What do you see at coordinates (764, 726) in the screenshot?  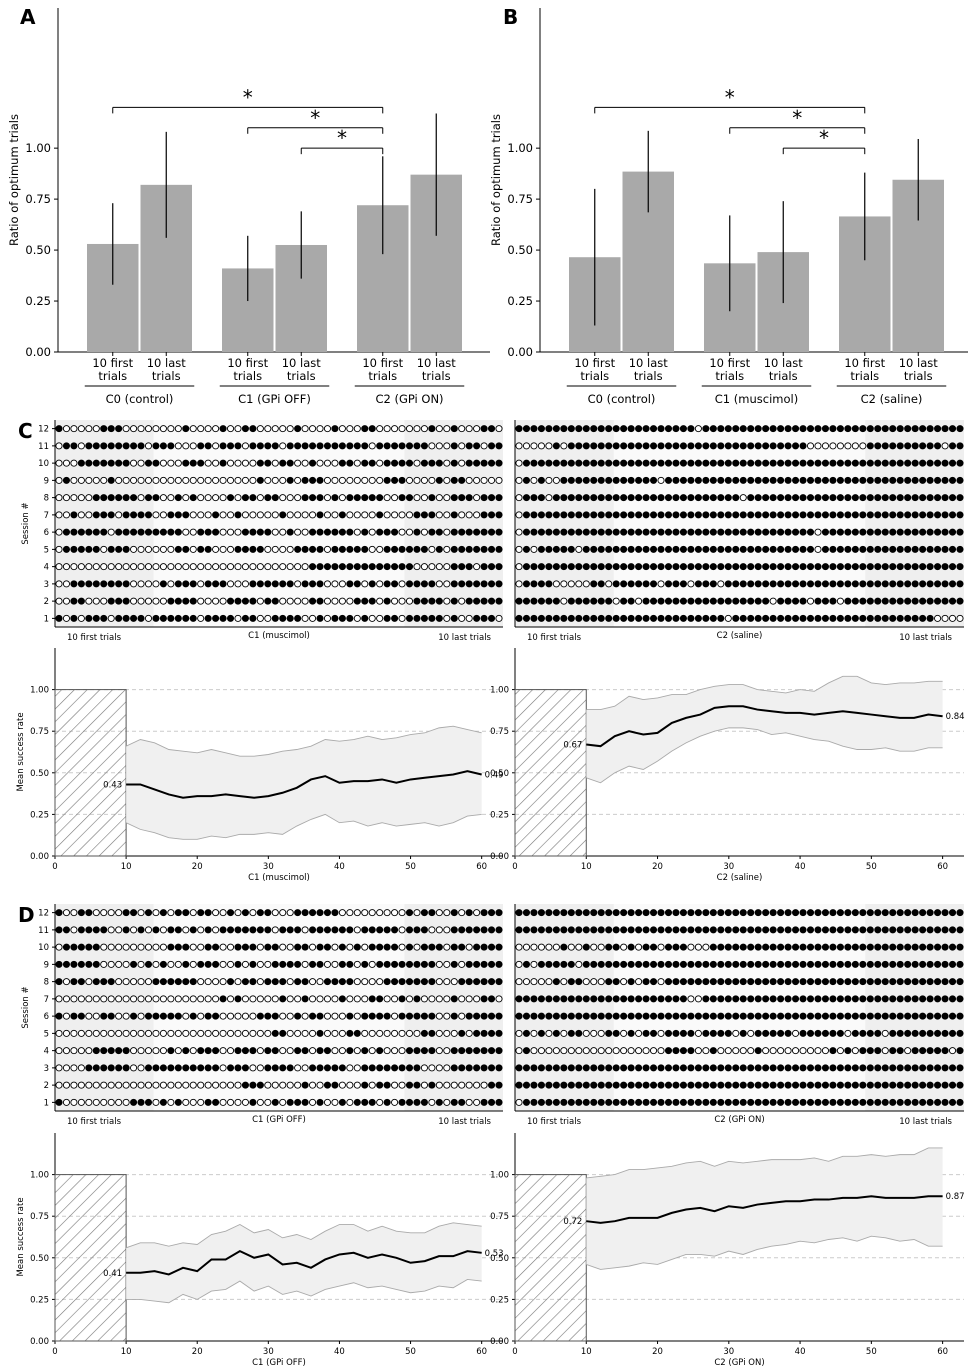 I see `mean-line` at bounding box center [764, 726].